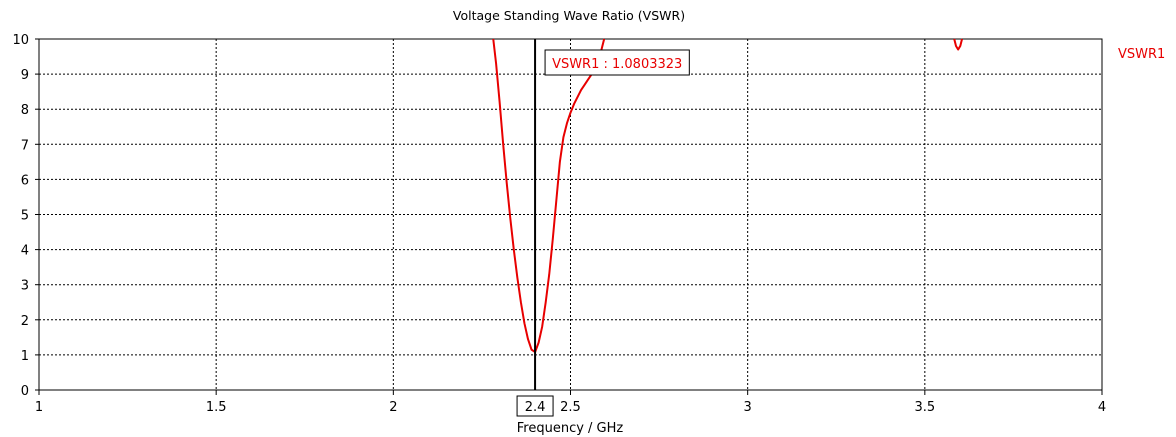  I want to click on y-tick-label: 1, so click(25, 356).